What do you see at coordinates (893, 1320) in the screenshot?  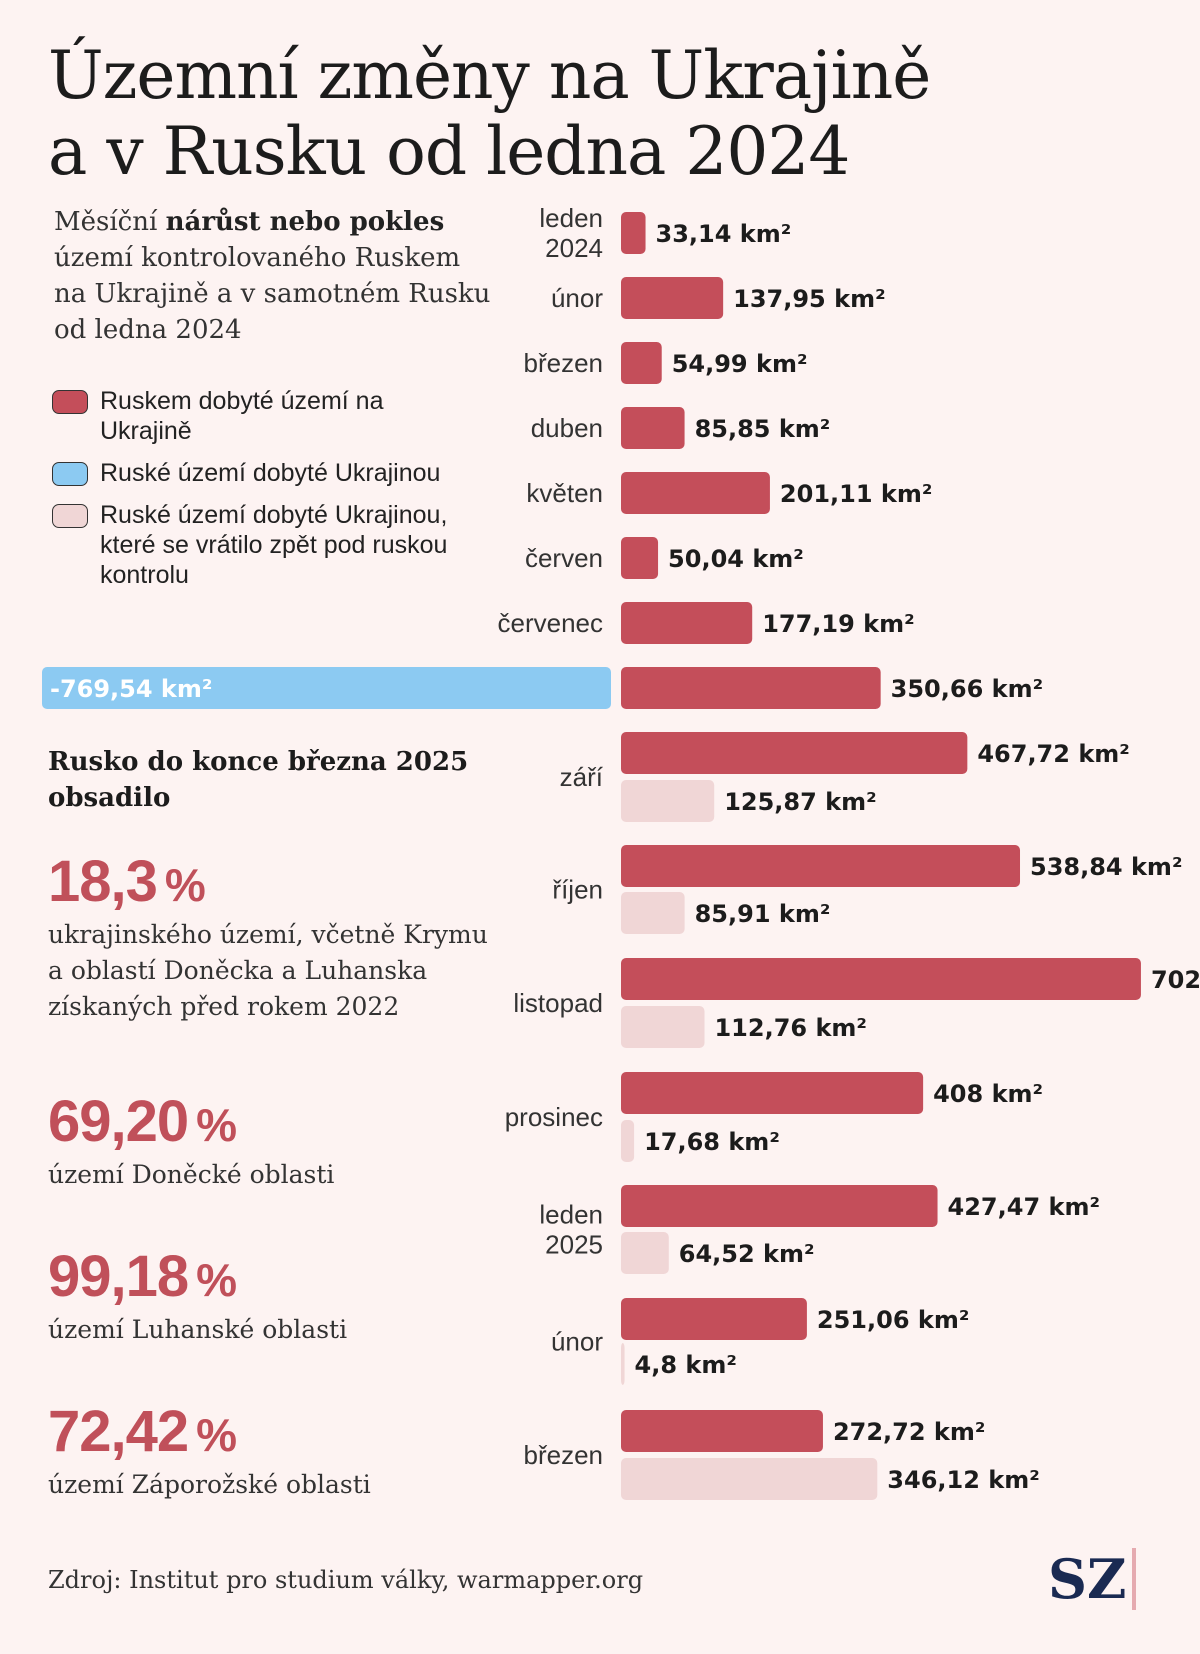 I see `value-label: 251,06 km²` at bounding box center [893, 1320].